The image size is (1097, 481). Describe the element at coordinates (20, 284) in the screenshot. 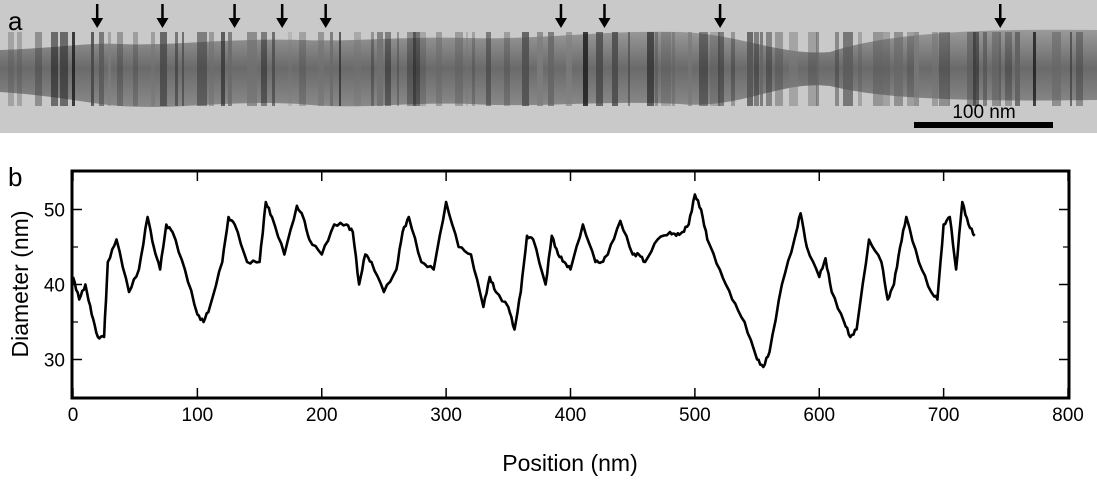

I see `y-axis-title: Diameter (nm)` at that location.